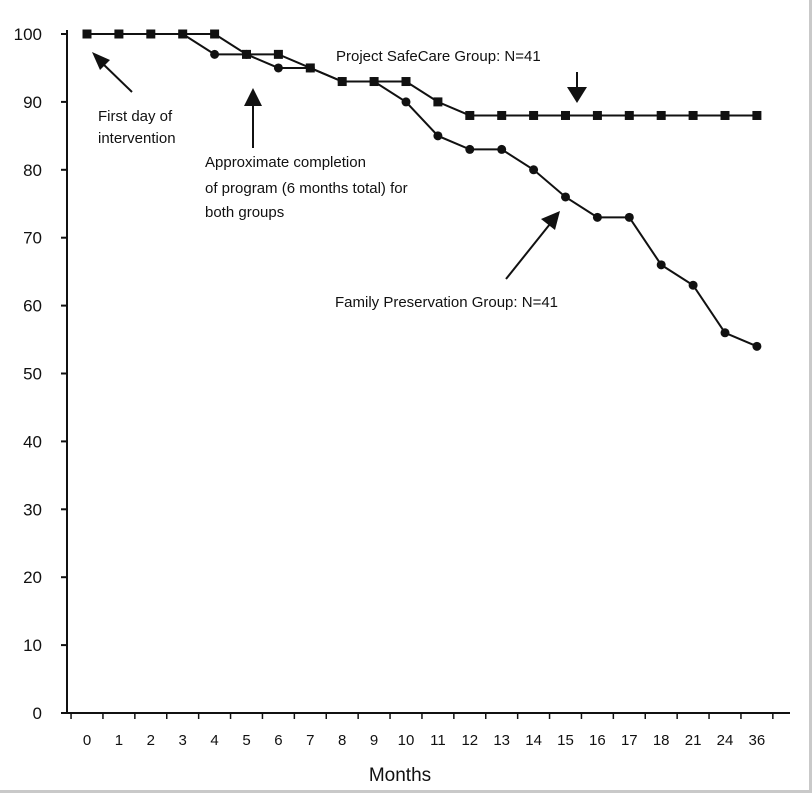  I want to click on annotation-completion-line-2: of program (6 months total) for, so click(306, 188).